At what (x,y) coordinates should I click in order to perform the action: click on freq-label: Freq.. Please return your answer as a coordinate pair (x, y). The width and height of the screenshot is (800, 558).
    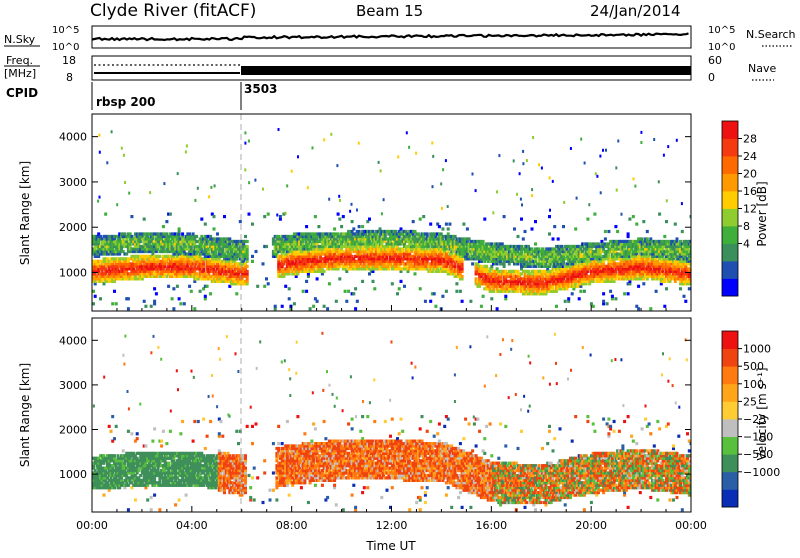
    Looking at the image, I should click on (19, 60).